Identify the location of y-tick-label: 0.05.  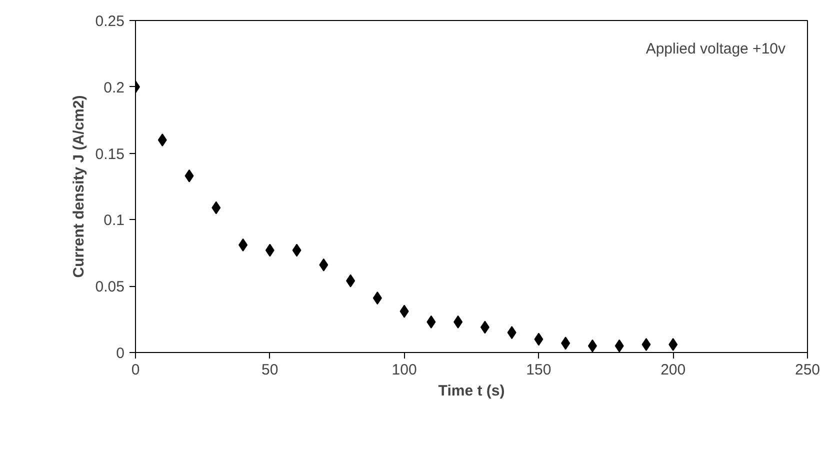
(110, 287).